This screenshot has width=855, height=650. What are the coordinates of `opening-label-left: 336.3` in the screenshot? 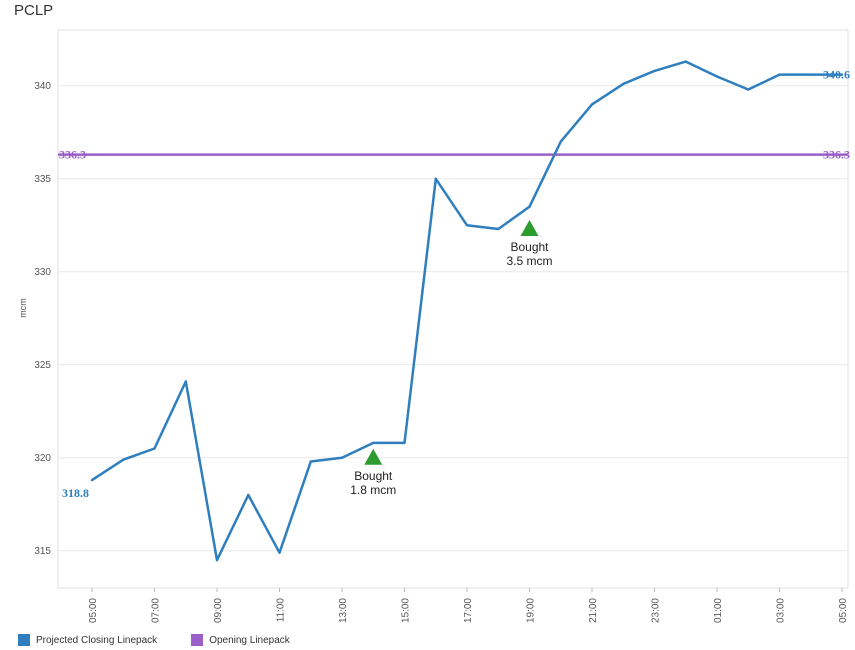 It's located at (72, 155).